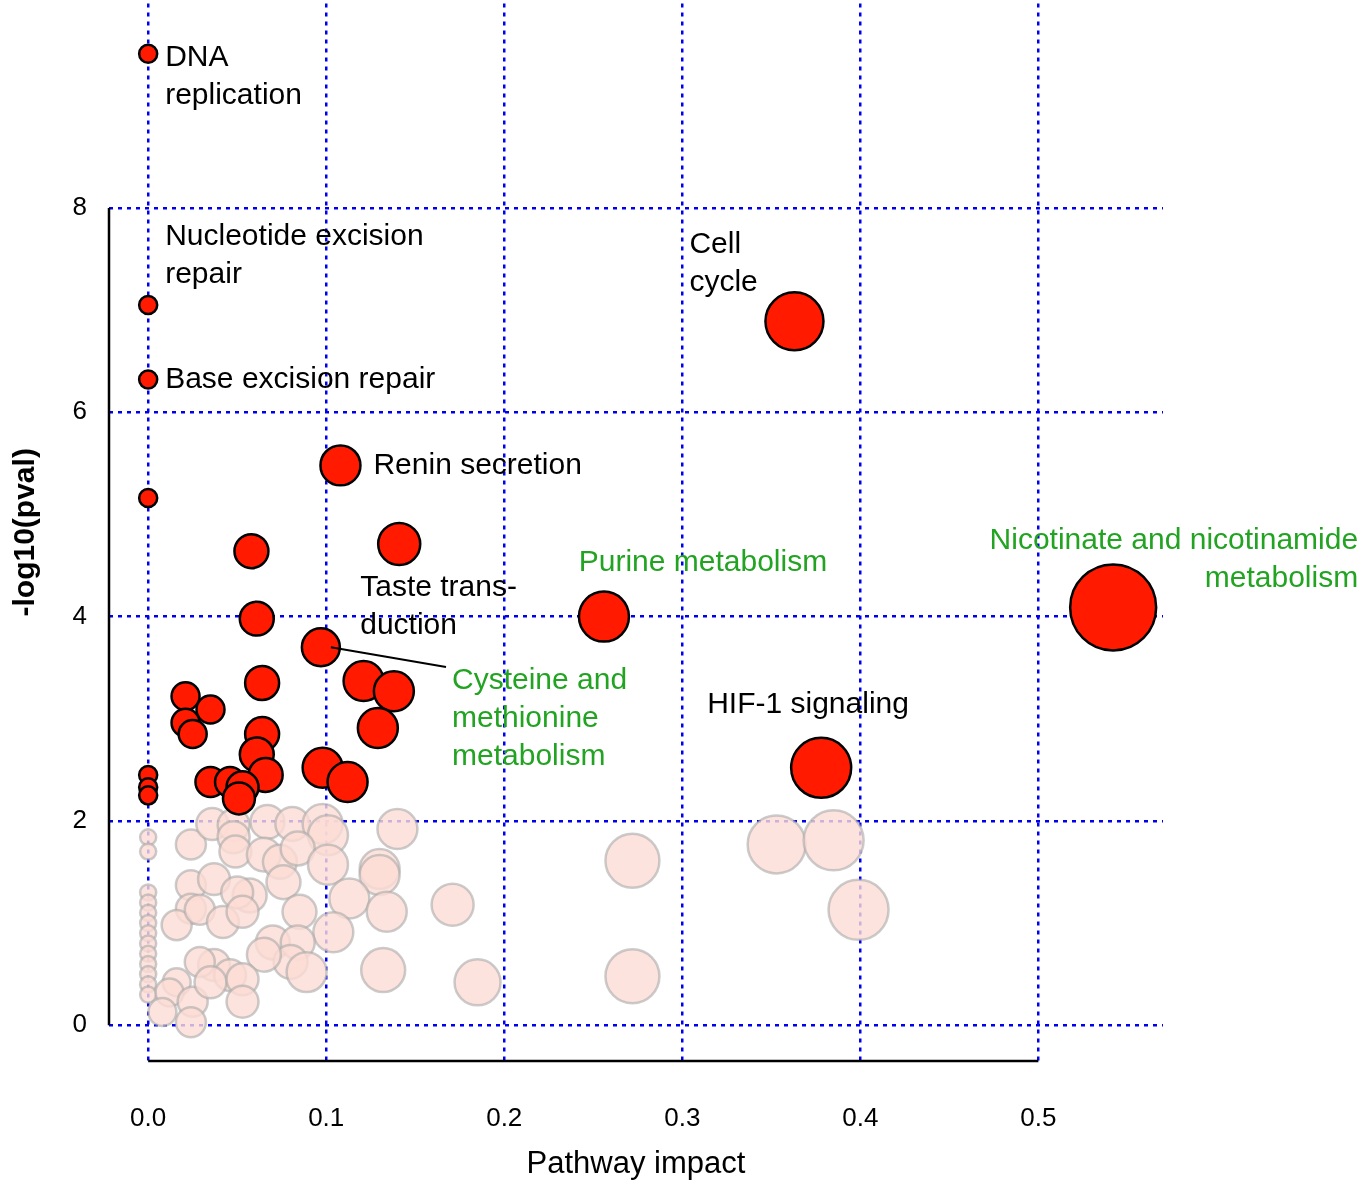 This screenshot has width=1361, height=1185. I want to click on annotation: Base excision repair, so click(300, 377).